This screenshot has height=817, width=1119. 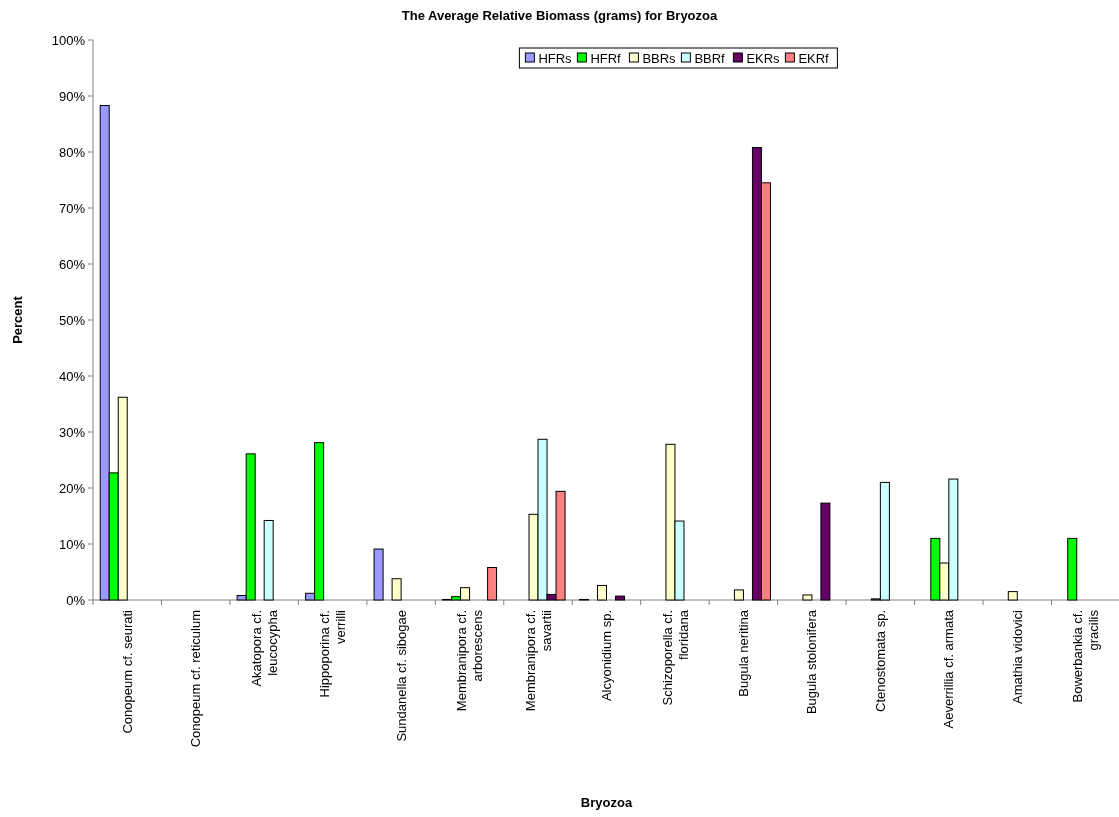 What do you see at coordinates (72, 376) in the screenshot?
I see `y-tick-label: 40%` at bounding box center [72, 376].